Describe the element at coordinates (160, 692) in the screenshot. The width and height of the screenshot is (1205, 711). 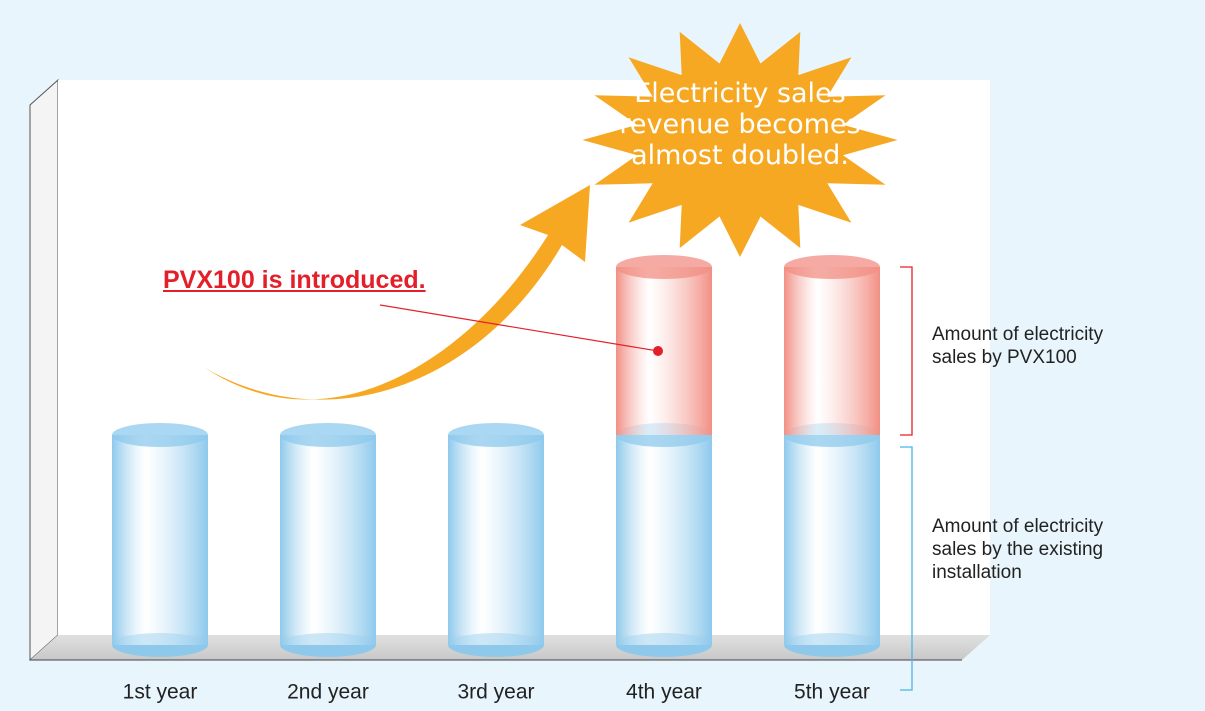
I see `x-tick-label: 1st year` at that location.